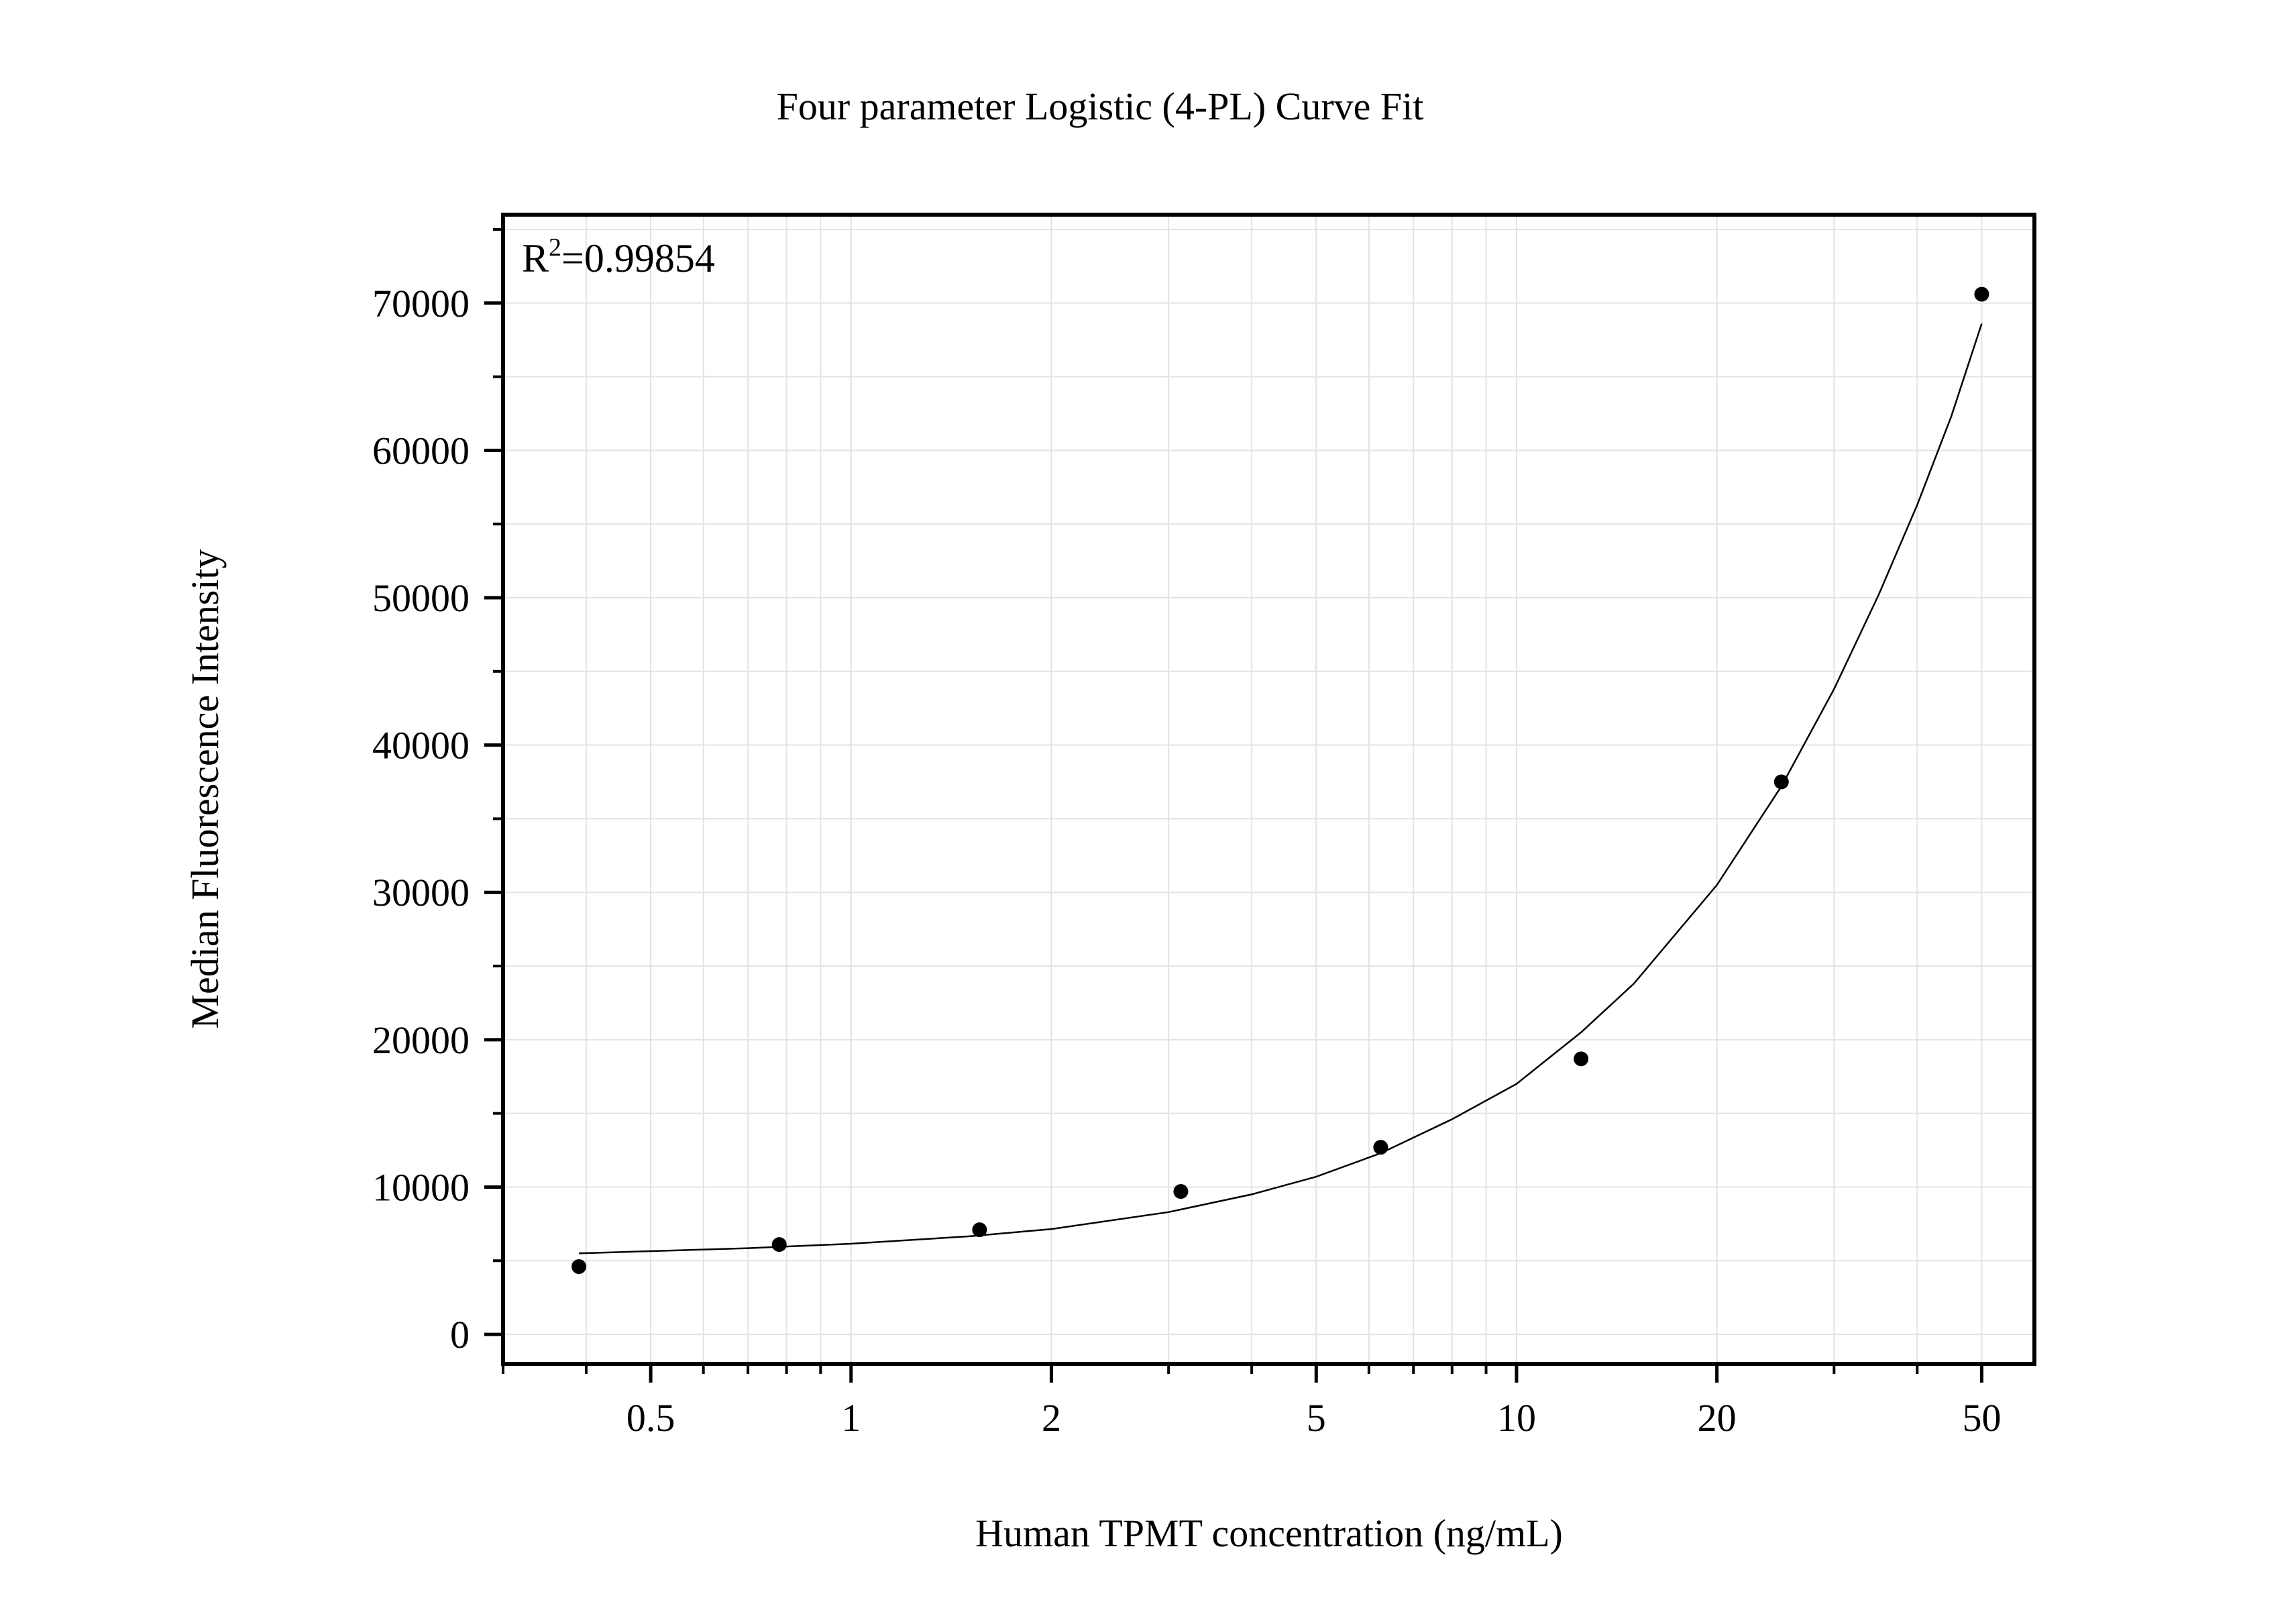  I want to click on y-tick-label: 70000, so click(421, 303).